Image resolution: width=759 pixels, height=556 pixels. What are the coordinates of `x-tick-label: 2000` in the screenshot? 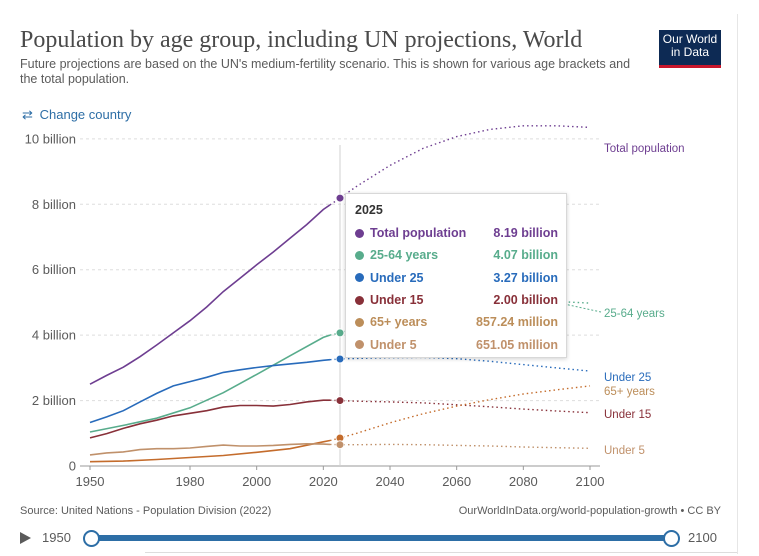 It's located at (256, 481).